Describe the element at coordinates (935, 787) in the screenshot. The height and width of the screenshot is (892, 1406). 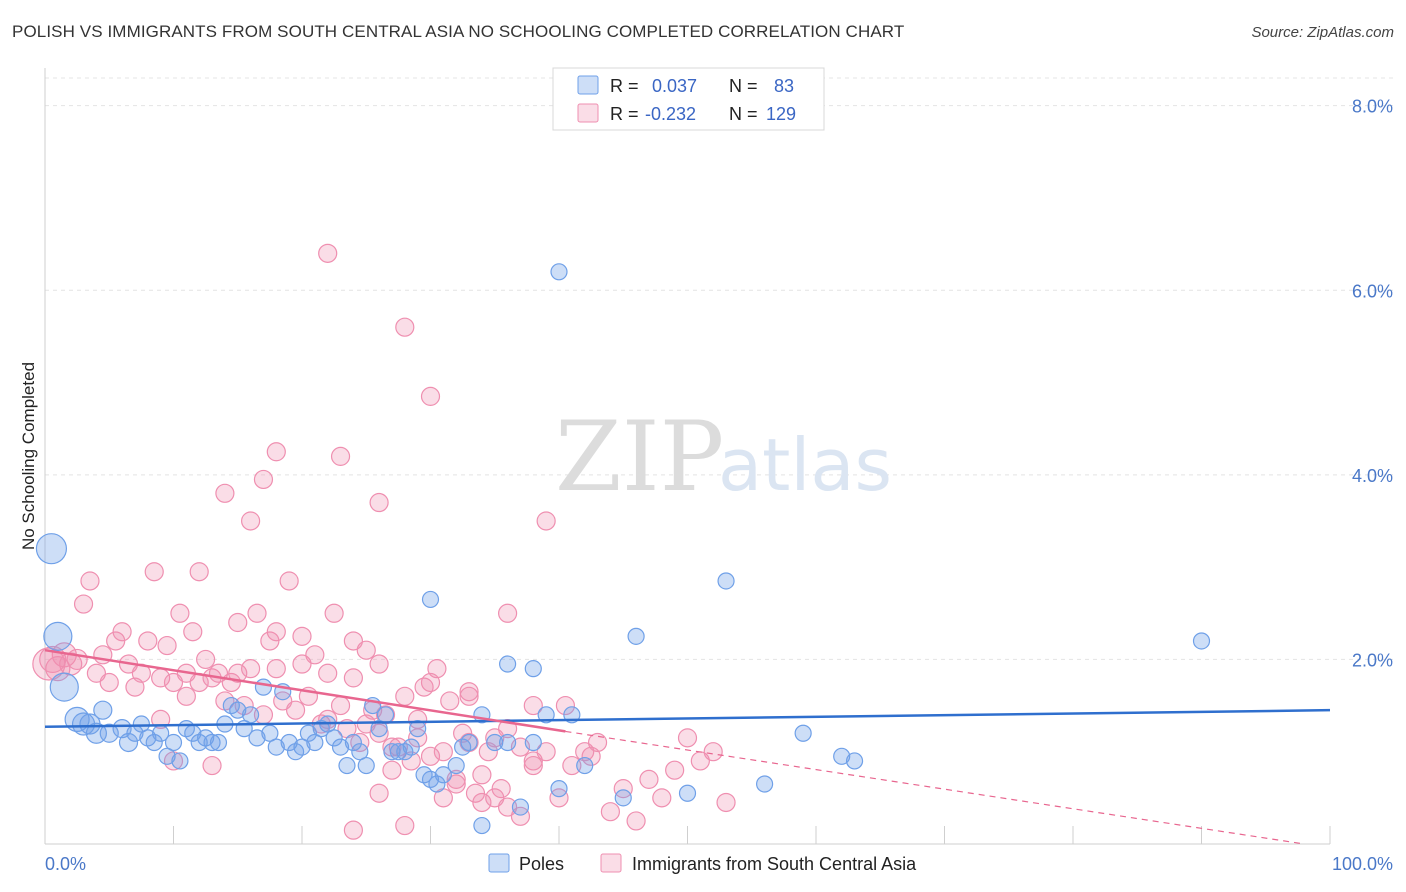
I see `immigrants-trend-extension` at that location.